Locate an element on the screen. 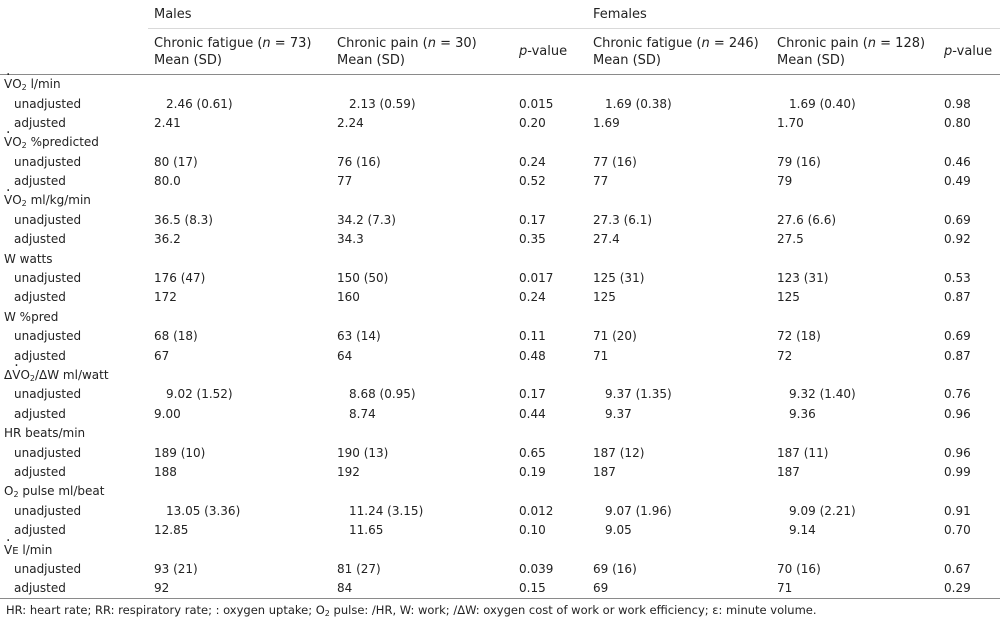 This screenshot has height=618, width=1000. cell: 0.91 is located at coordinates (957, 510).